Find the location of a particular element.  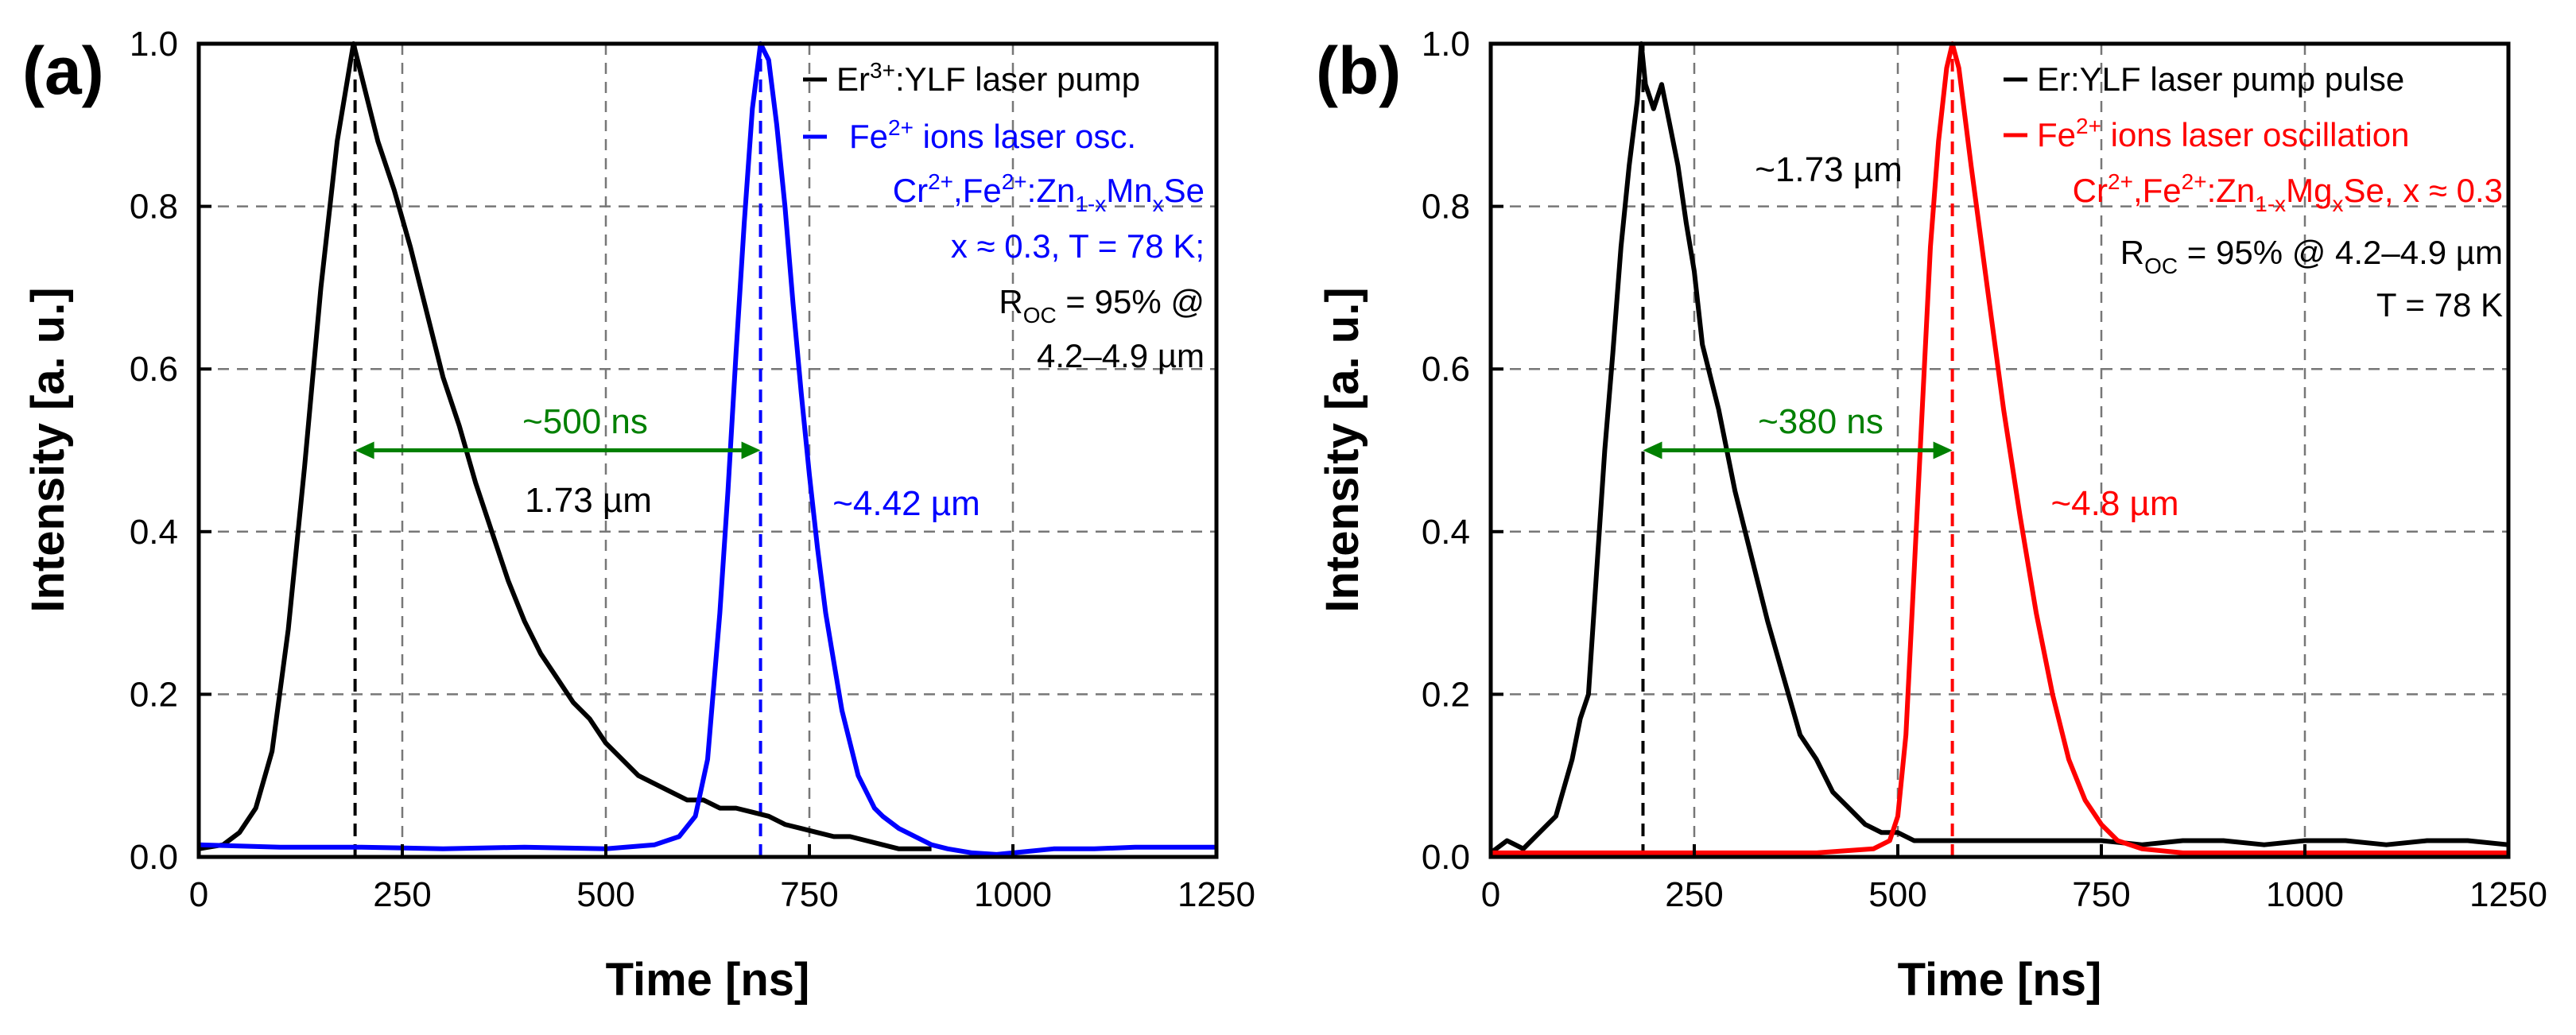

info-b-material: Cr2+,Fe2+:Zn1-xMgxSe, x ≈ 0.3 is located at coordinates (2288, 192).